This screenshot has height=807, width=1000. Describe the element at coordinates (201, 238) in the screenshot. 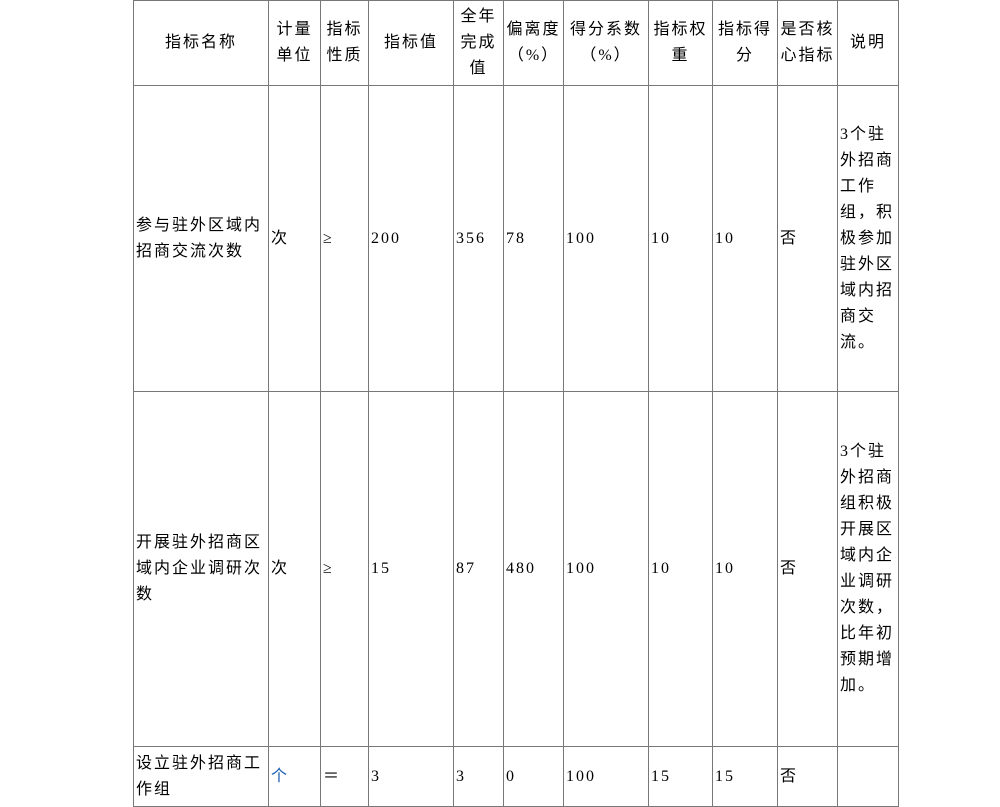

I see `cell-name: 参与驻外区域内招商交流次数` at that location.